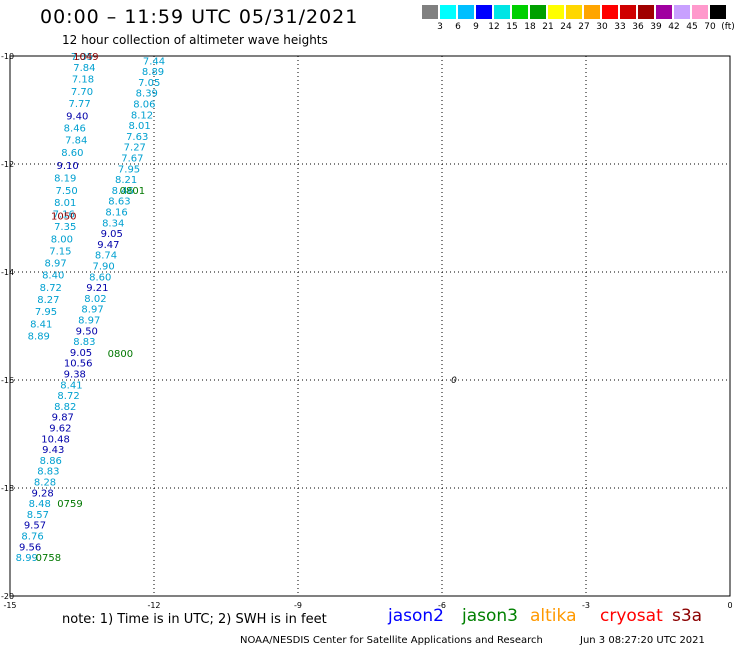  What do you see at coordinates (687, 616) in the screenshot?
I see `satellite-s3a: s3a` at bounding box center [687, 616].